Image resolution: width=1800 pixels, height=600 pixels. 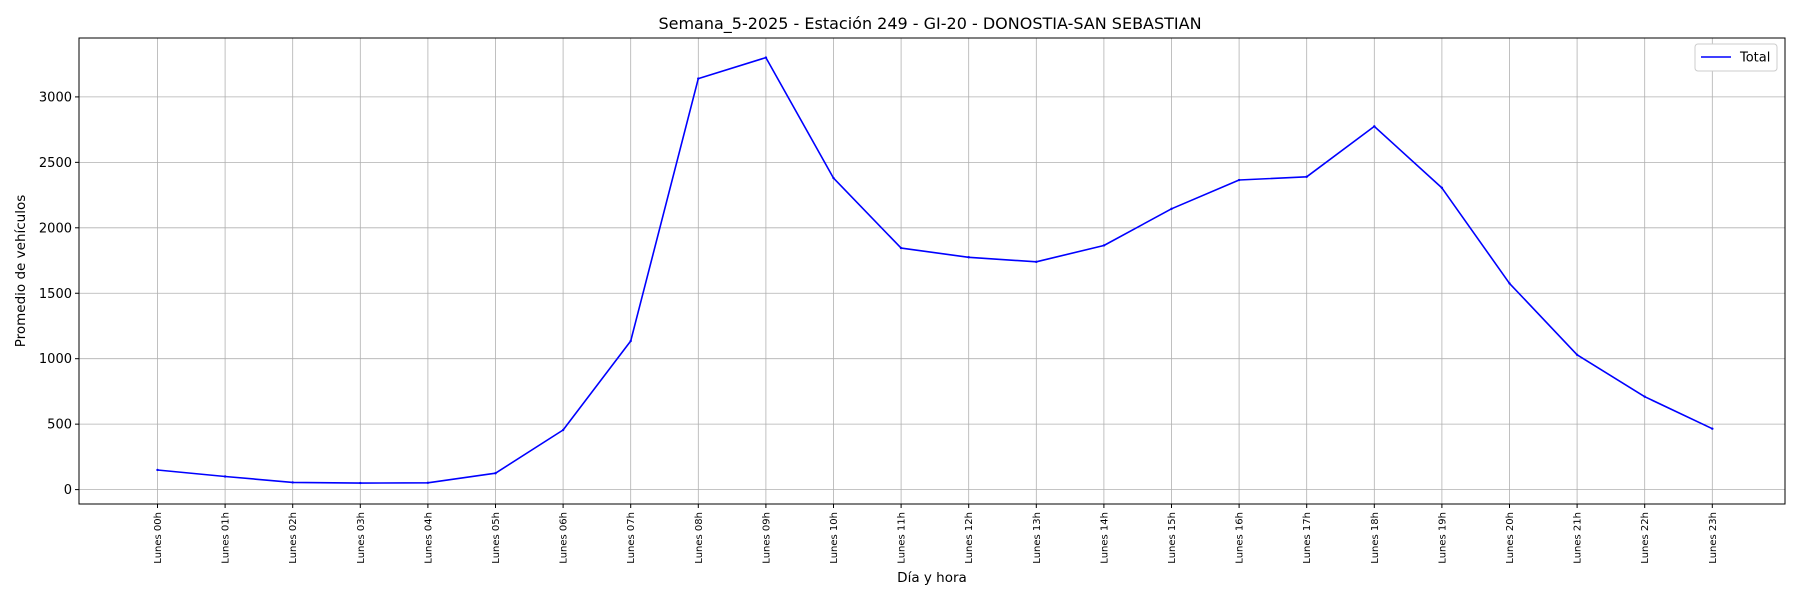 What do you see at coordinates (158, 538) in the screenshot?
I see `x-tick-label: Lunes 00h` at bounding box center [158, 538].